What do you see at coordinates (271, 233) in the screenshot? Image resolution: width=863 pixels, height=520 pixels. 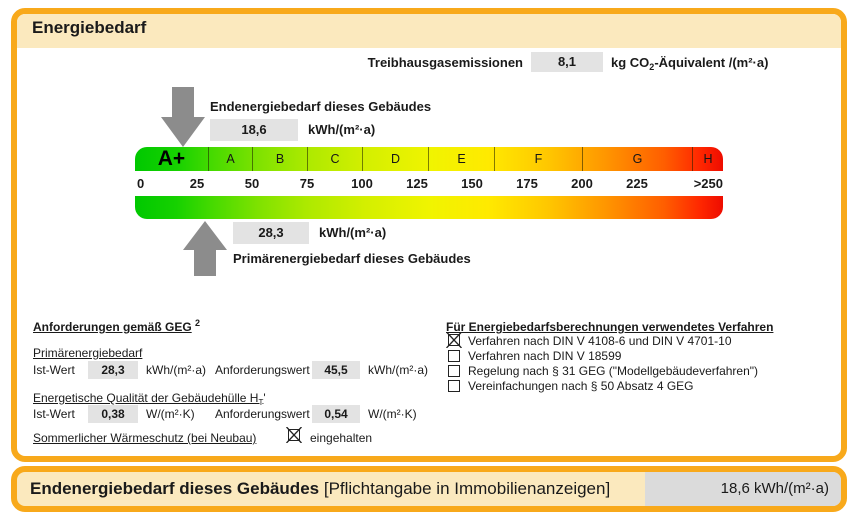 I see `primary-energy-value-box: 28,3` at bounding box center [271, 233].